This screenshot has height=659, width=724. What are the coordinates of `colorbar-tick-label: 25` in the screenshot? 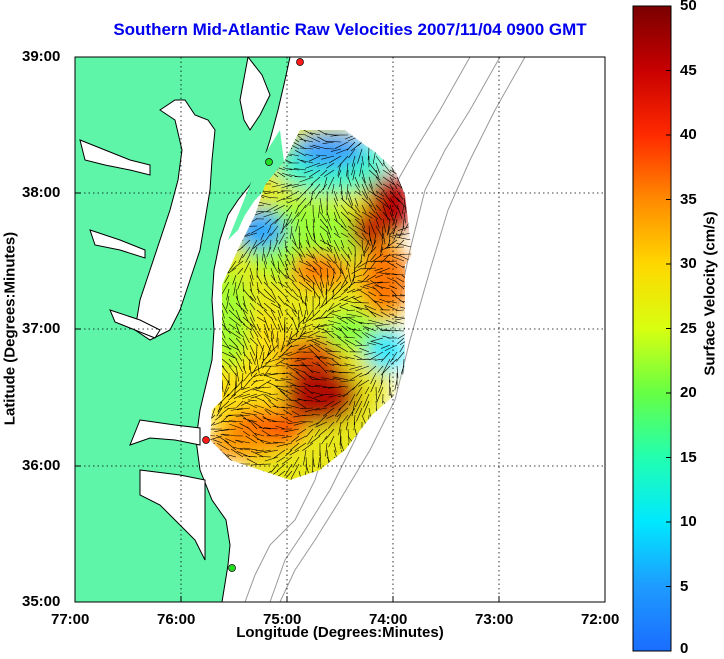 It's located at (688, 328).